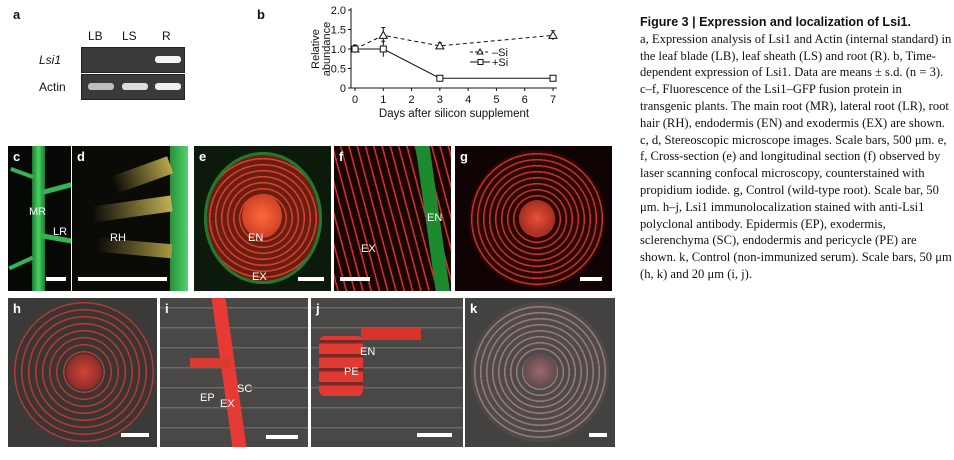  Describe the element at coordinates (341, 156) in the screenshot. I see `panel-f-label: f` at that location.